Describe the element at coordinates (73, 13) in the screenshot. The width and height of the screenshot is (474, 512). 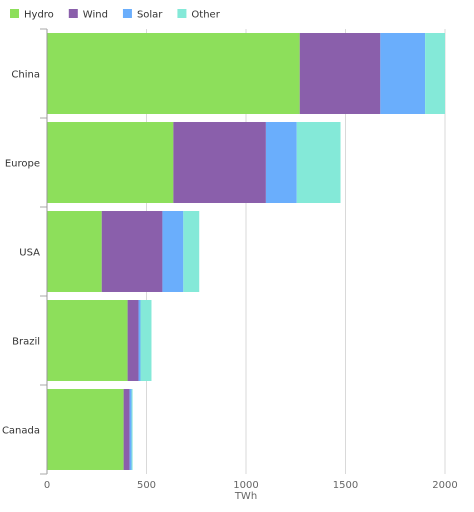
I see `legend-swatch-wind` at that location.